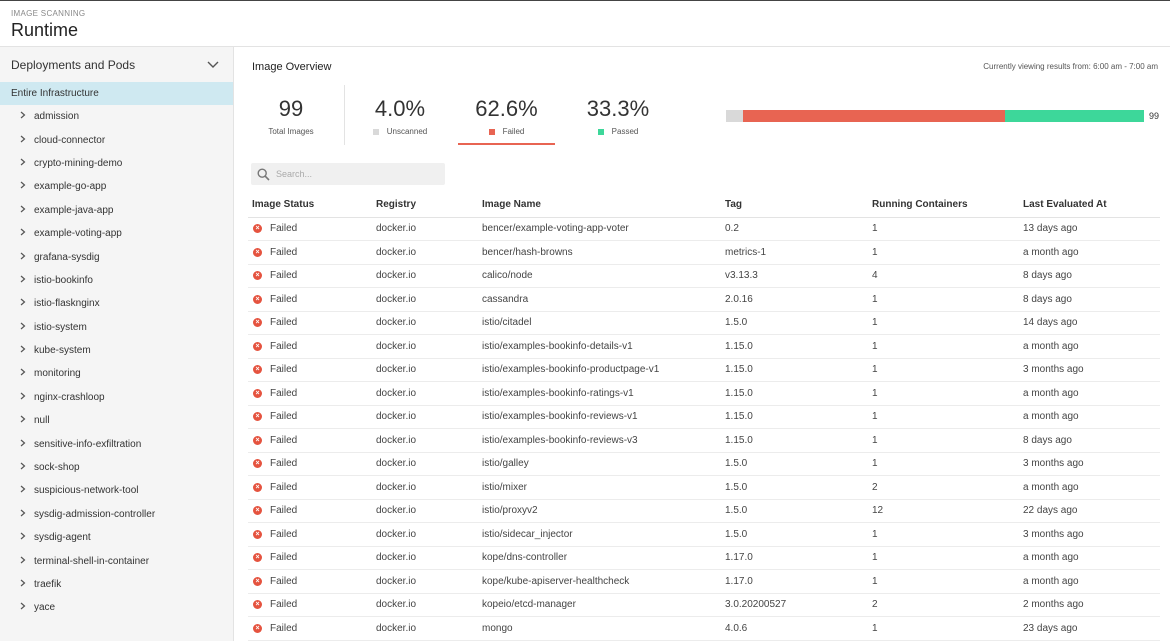 The image size is (1170, 641). What do you see at coordinates (599, 252) in the screenshot?
I see `cell-image-name: bencer/hash-browns` at bounding box center [599, 252].